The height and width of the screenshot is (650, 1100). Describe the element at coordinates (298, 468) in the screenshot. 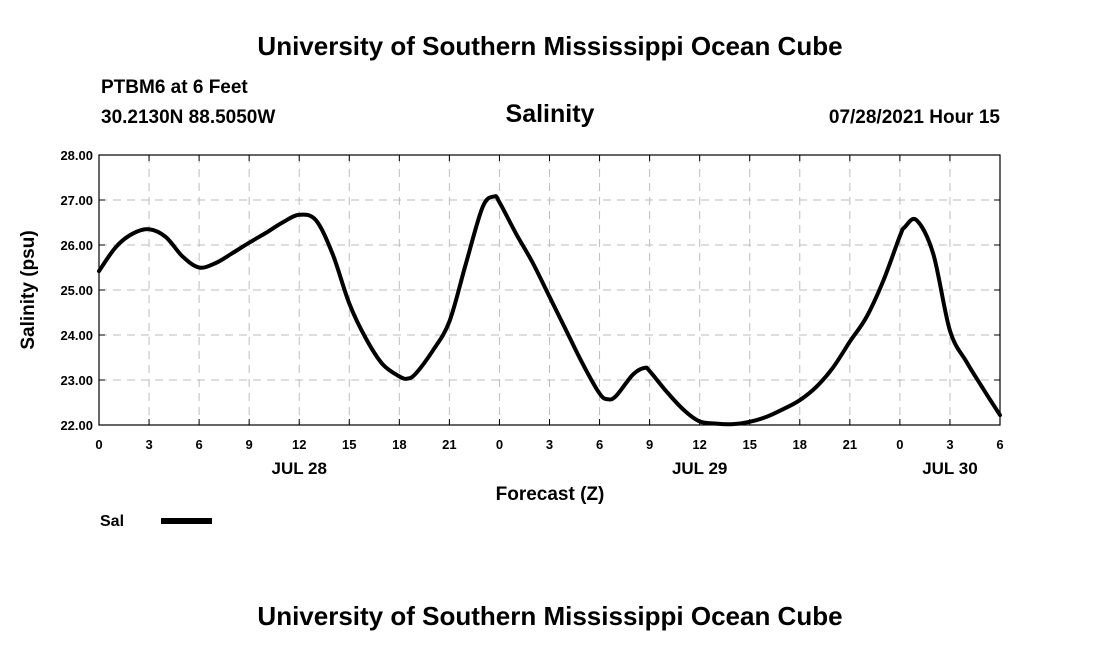

I see `day-label: JUL 28` at that location.